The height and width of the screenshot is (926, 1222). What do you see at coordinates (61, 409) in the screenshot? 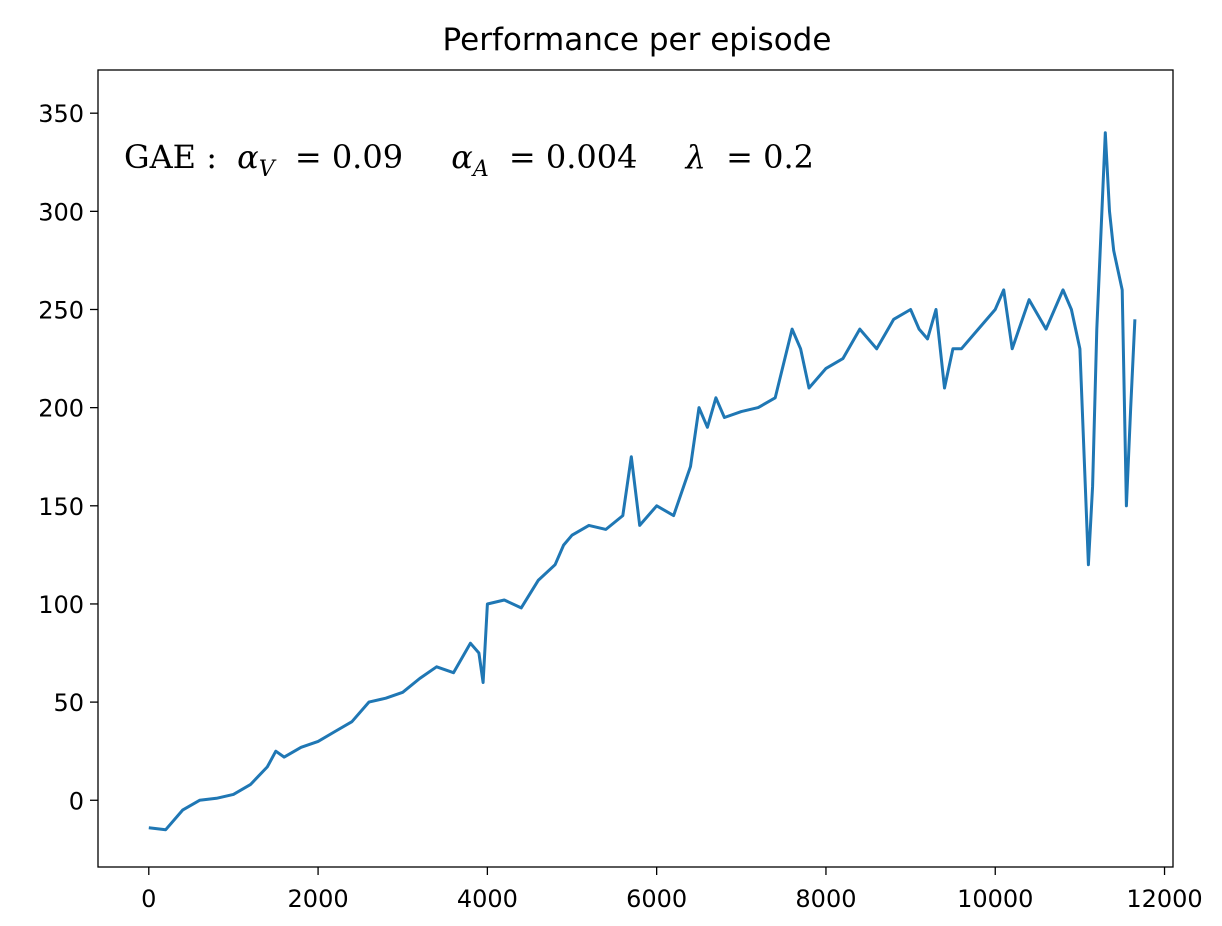
I see `y-tick-label: 200` at bounding box center [61, 409].